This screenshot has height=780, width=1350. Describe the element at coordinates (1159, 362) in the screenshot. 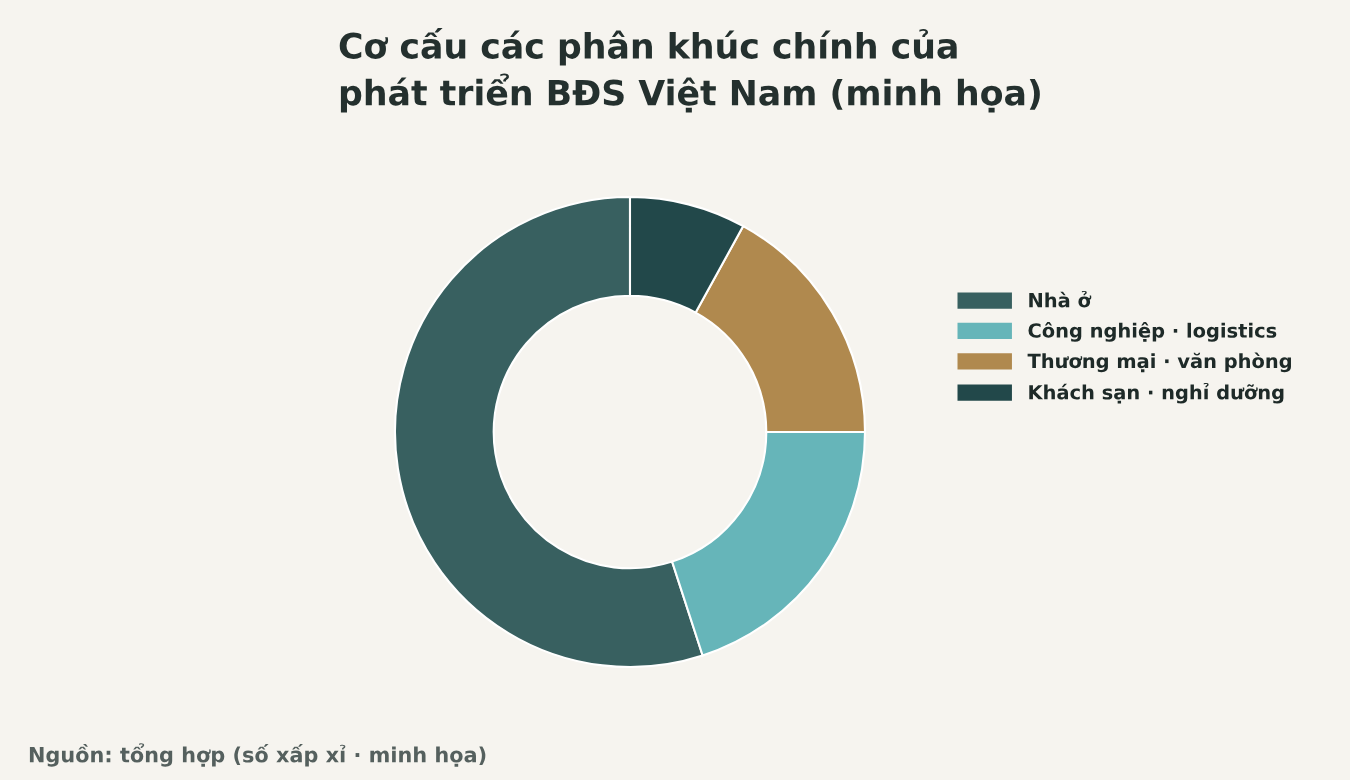

I see `legend-label: Thương mại · văn phòng` at that location.